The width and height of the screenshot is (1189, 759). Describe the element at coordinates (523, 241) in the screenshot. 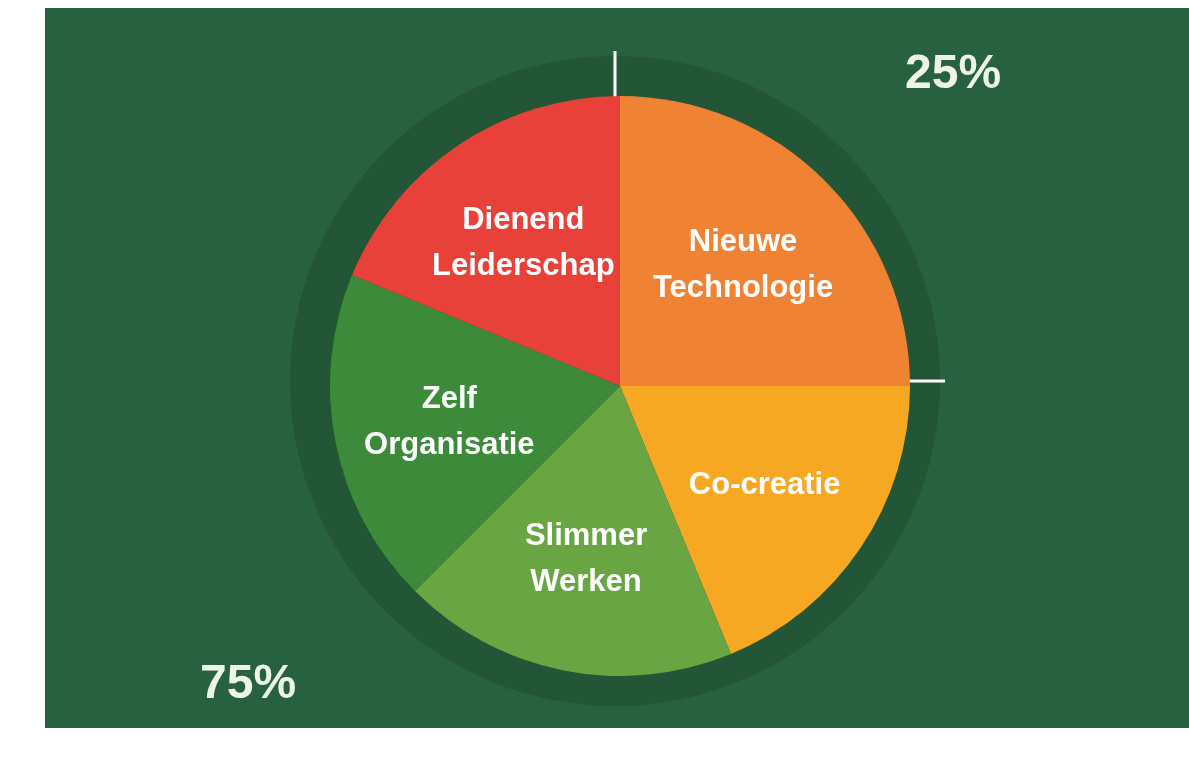

I see `slice-label: Dienend Leiderschap` at that location.